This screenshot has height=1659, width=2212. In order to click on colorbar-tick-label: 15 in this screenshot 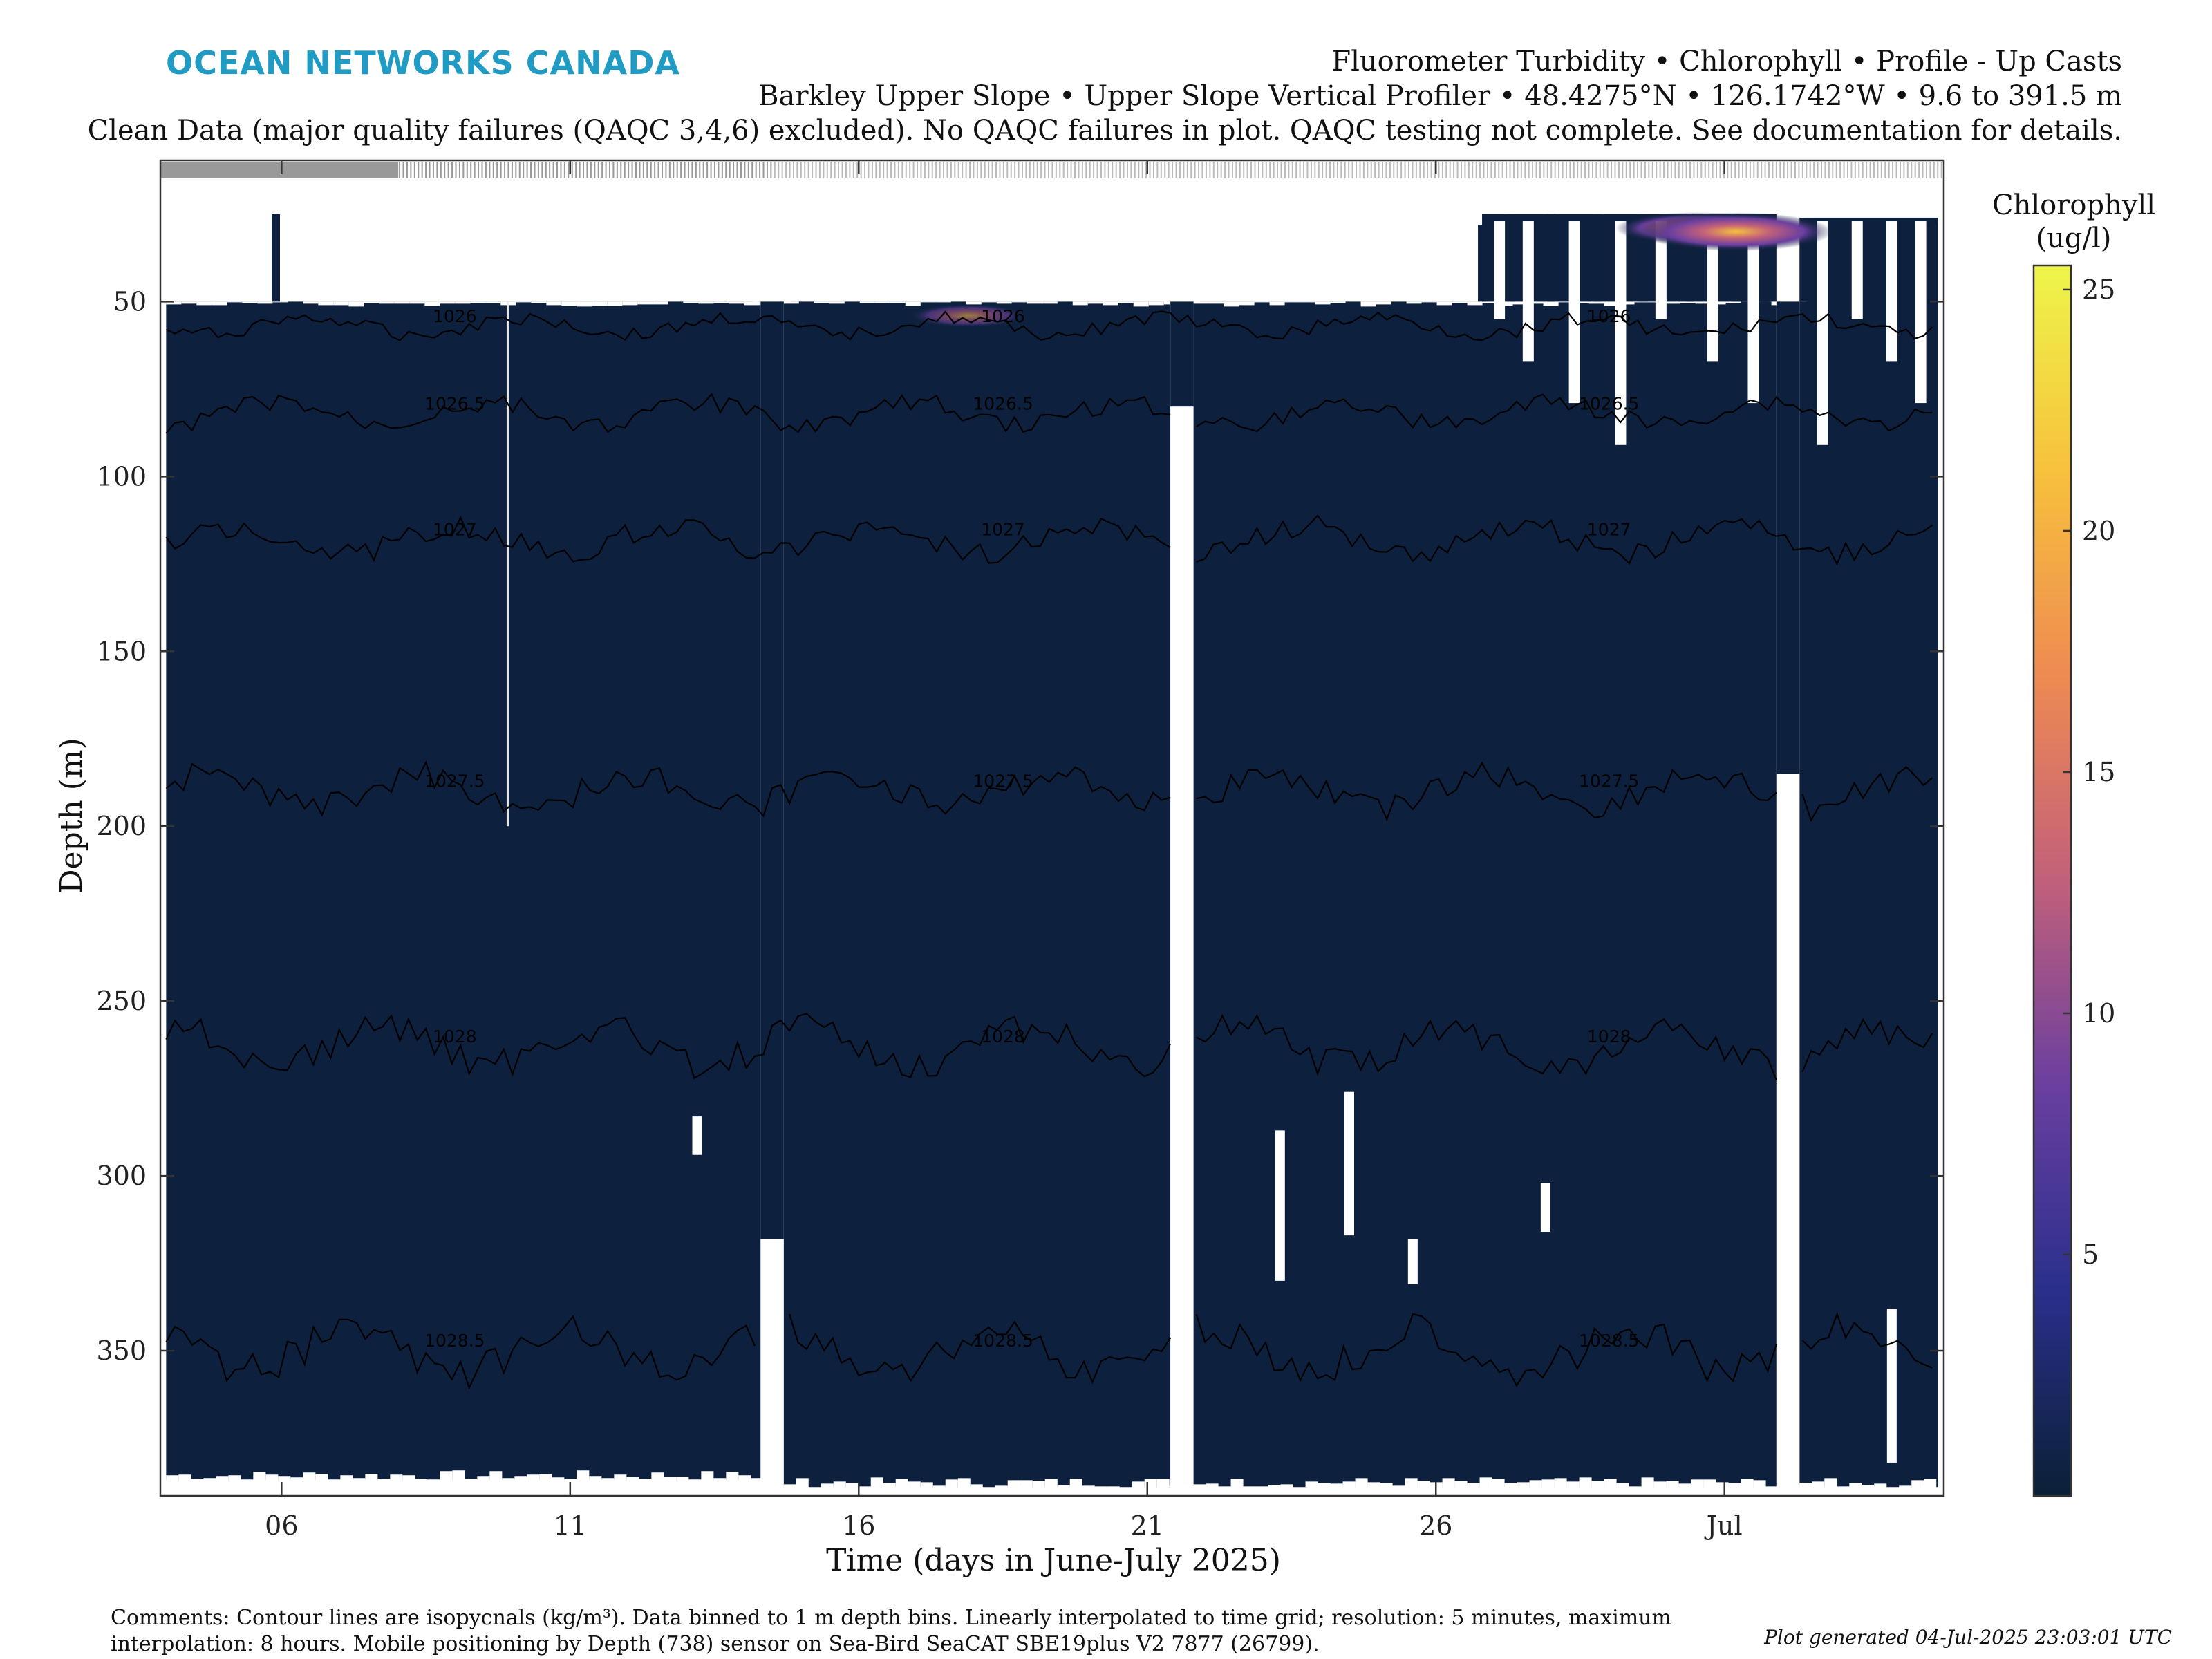, I will do `click(2098, 772)`.